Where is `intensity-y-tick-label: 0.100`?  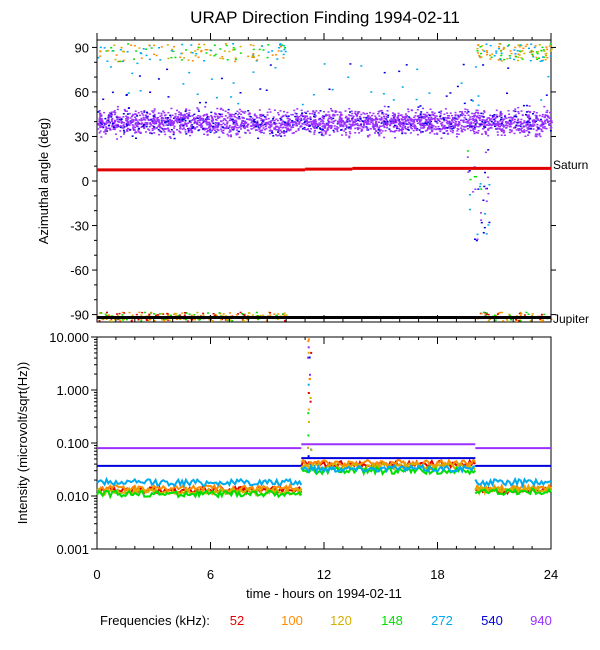
intensity-y-tick-label: 0.100 is located at coordinates (72, 443).